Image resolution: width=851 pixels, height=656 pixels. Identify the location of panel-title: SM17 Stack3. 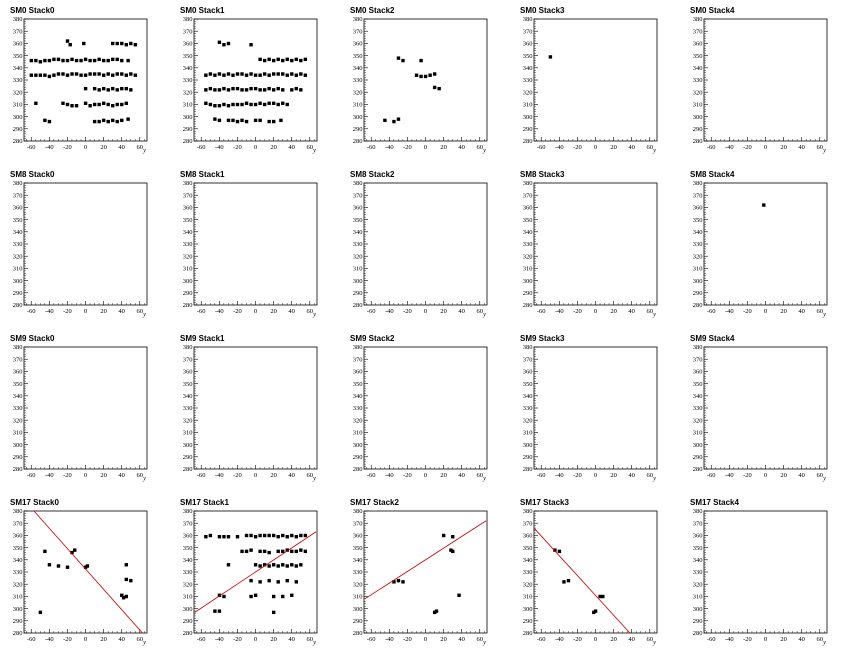
(544, 502).